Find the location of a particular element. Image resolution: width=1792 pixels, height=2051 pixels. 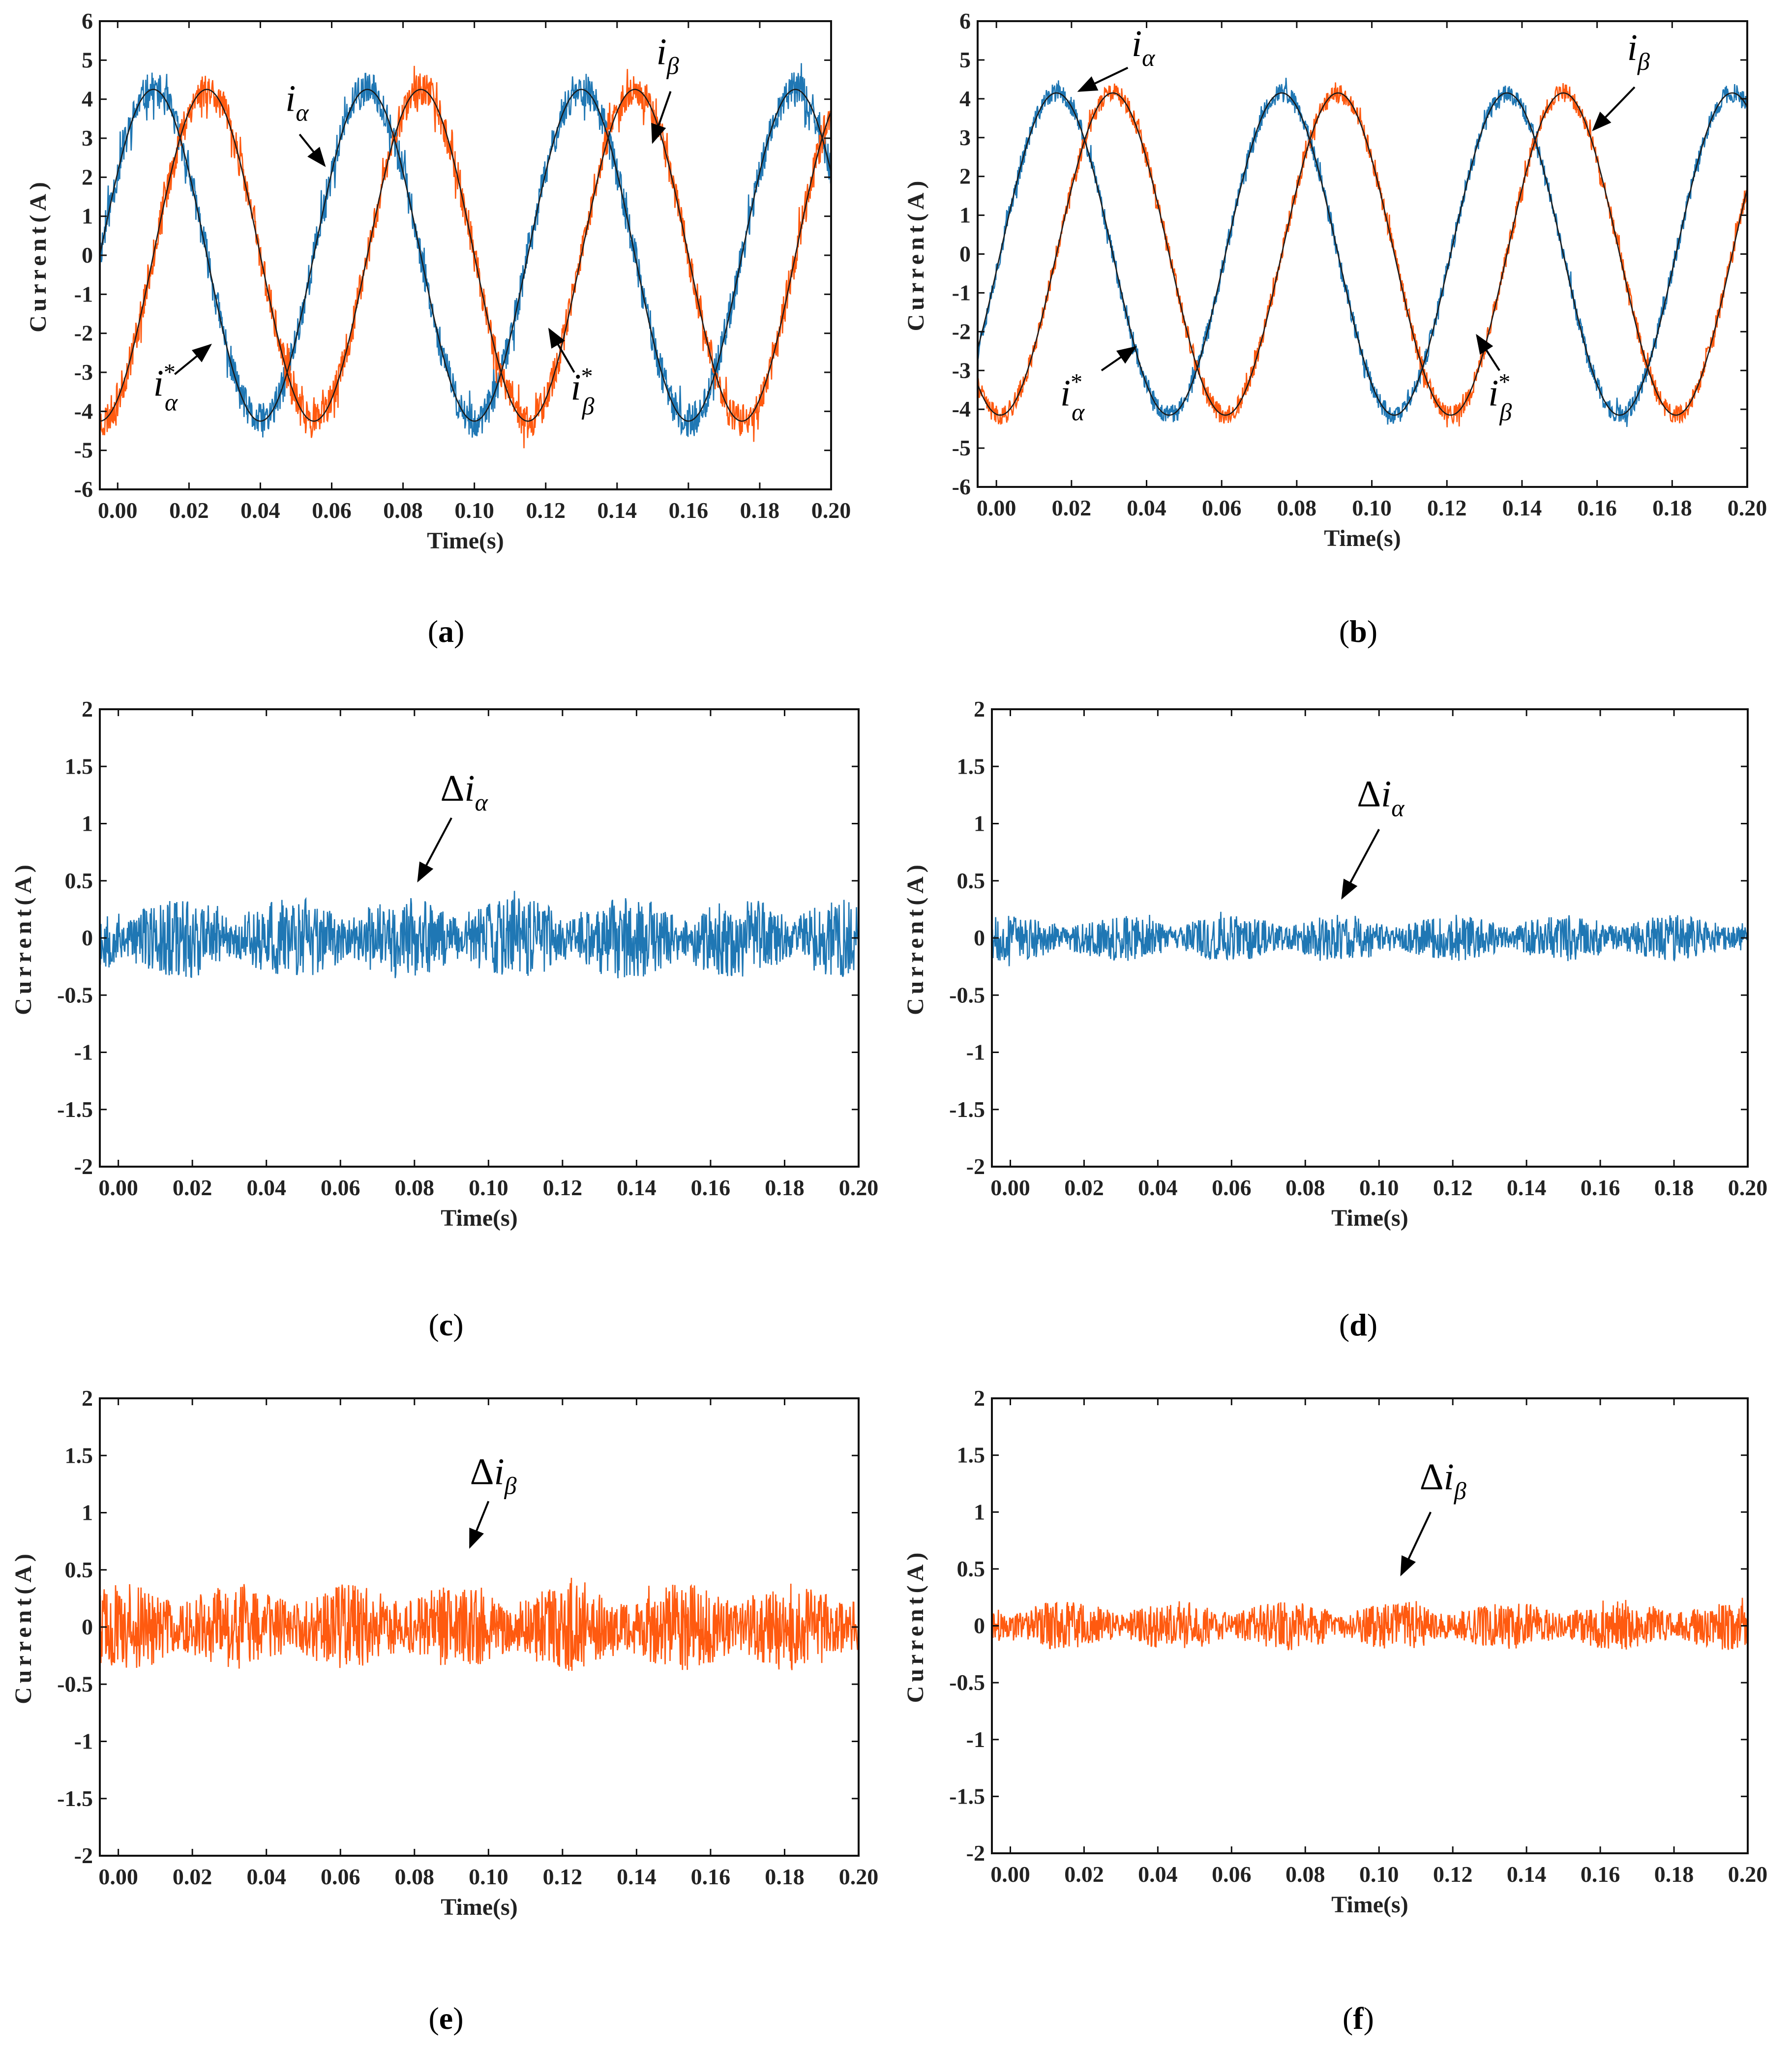

y-tick-label: -1.5 is located at coordinates (967, 1796).